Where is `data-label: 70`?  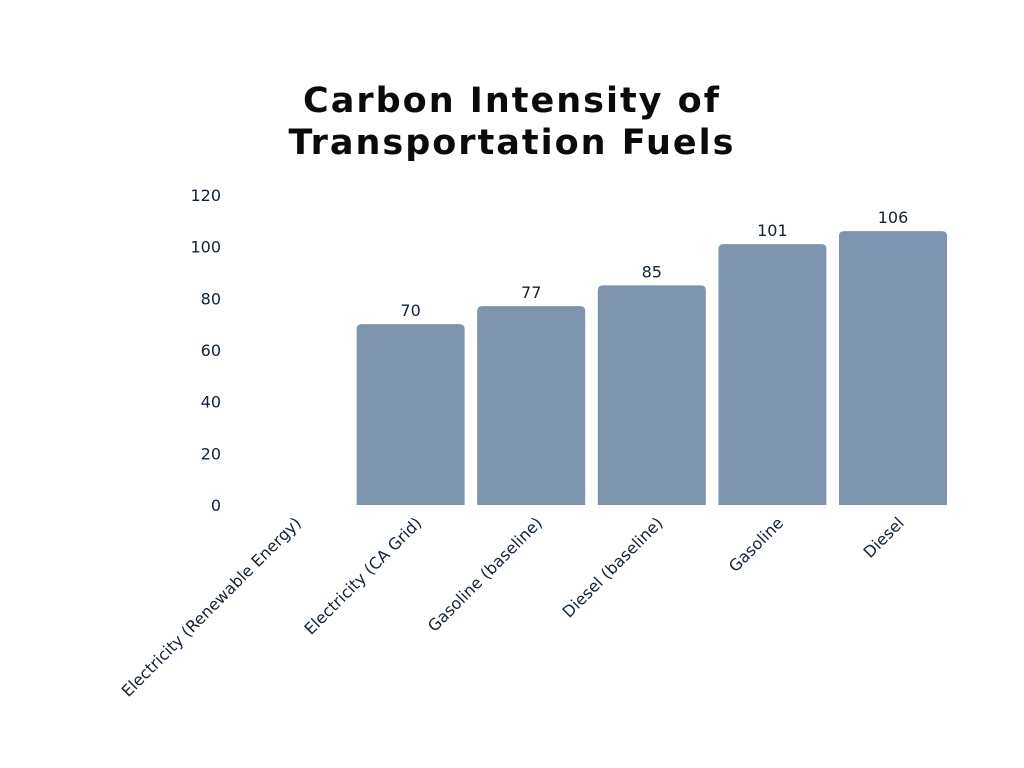
data-label: 70 is located at coordinates (410, 310).